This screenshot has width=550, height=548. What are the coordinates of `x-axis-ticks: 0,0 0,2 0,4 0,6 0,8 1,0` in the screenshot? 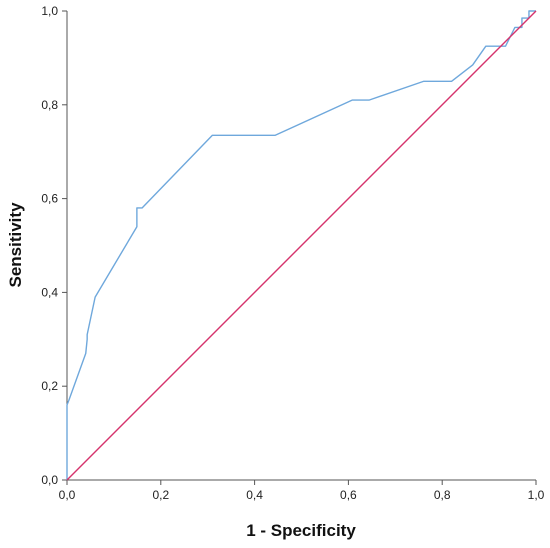 It's located at (302, 491).